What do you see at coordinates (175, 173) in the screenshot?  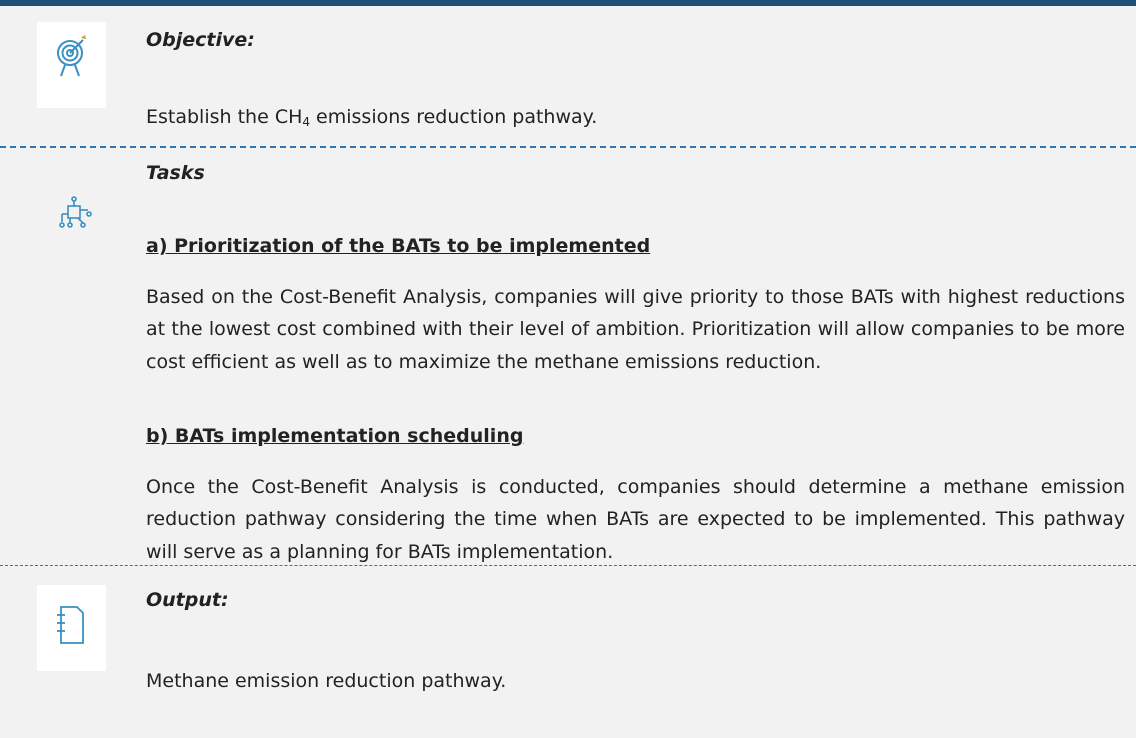 I see `tasks-heading: Tasks` at bounding box center [175, 173].